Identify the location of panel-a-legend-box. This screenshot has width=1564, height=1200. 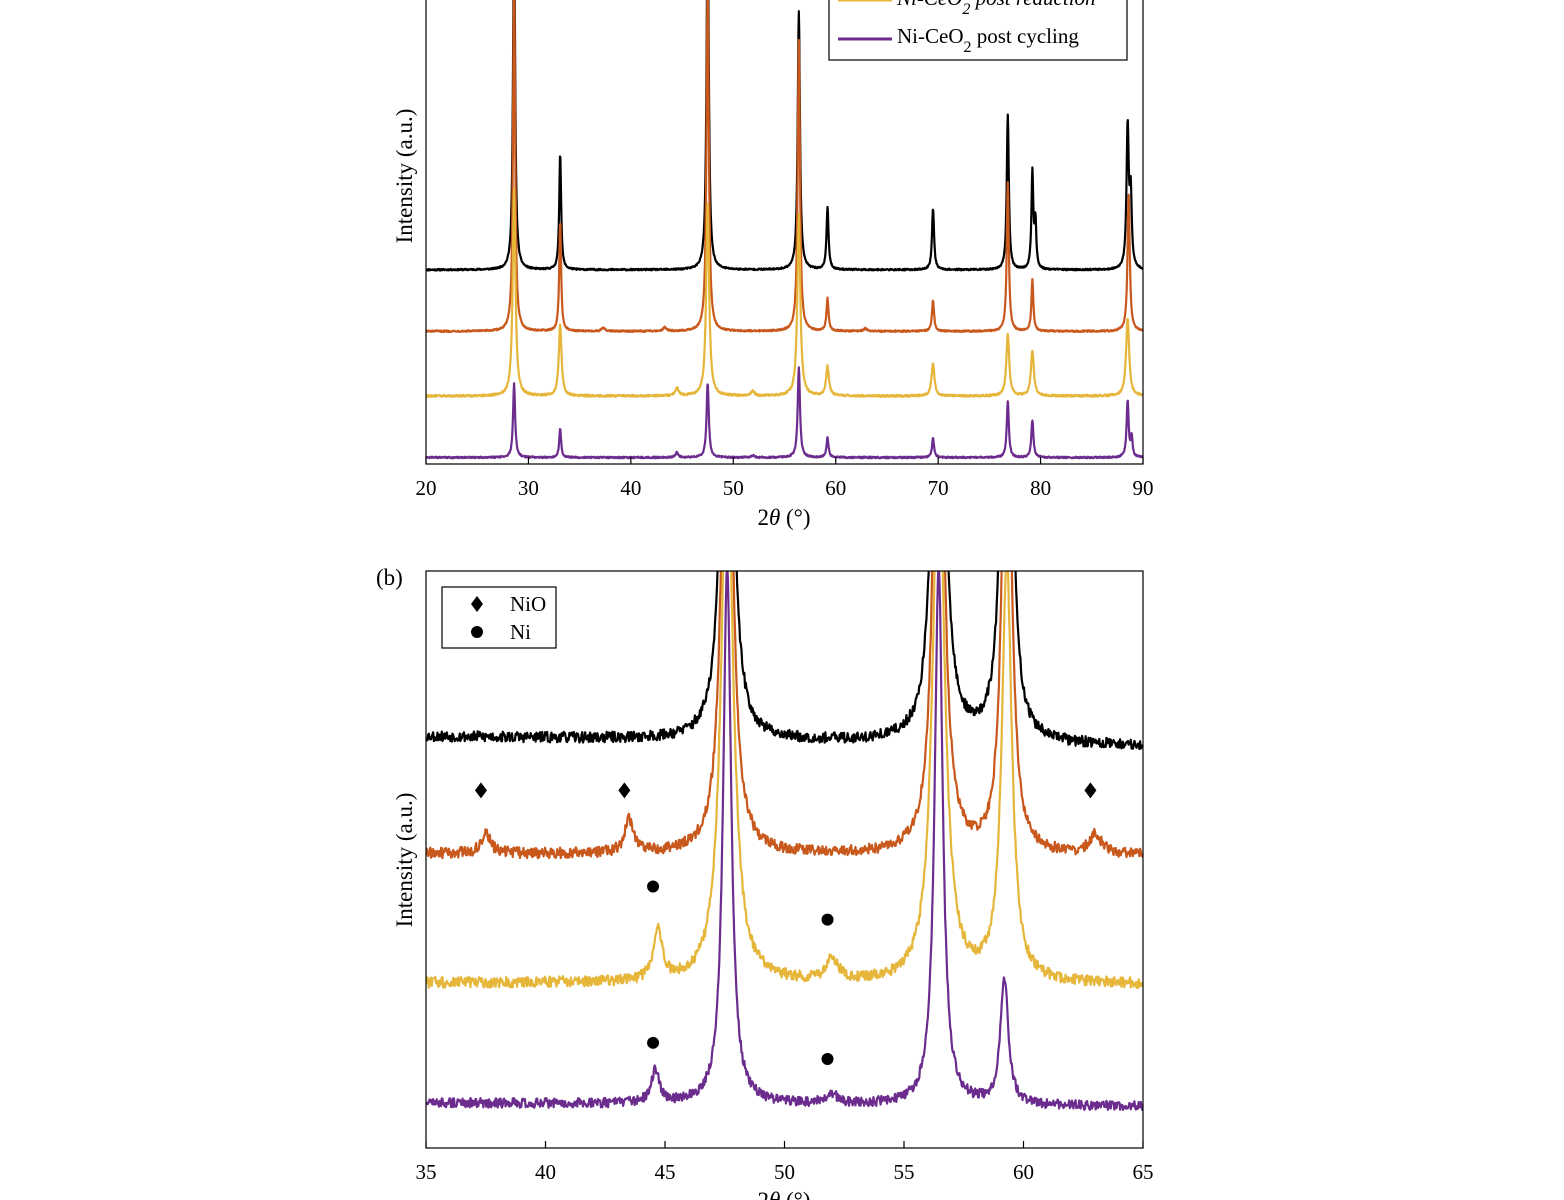
(978, 30).